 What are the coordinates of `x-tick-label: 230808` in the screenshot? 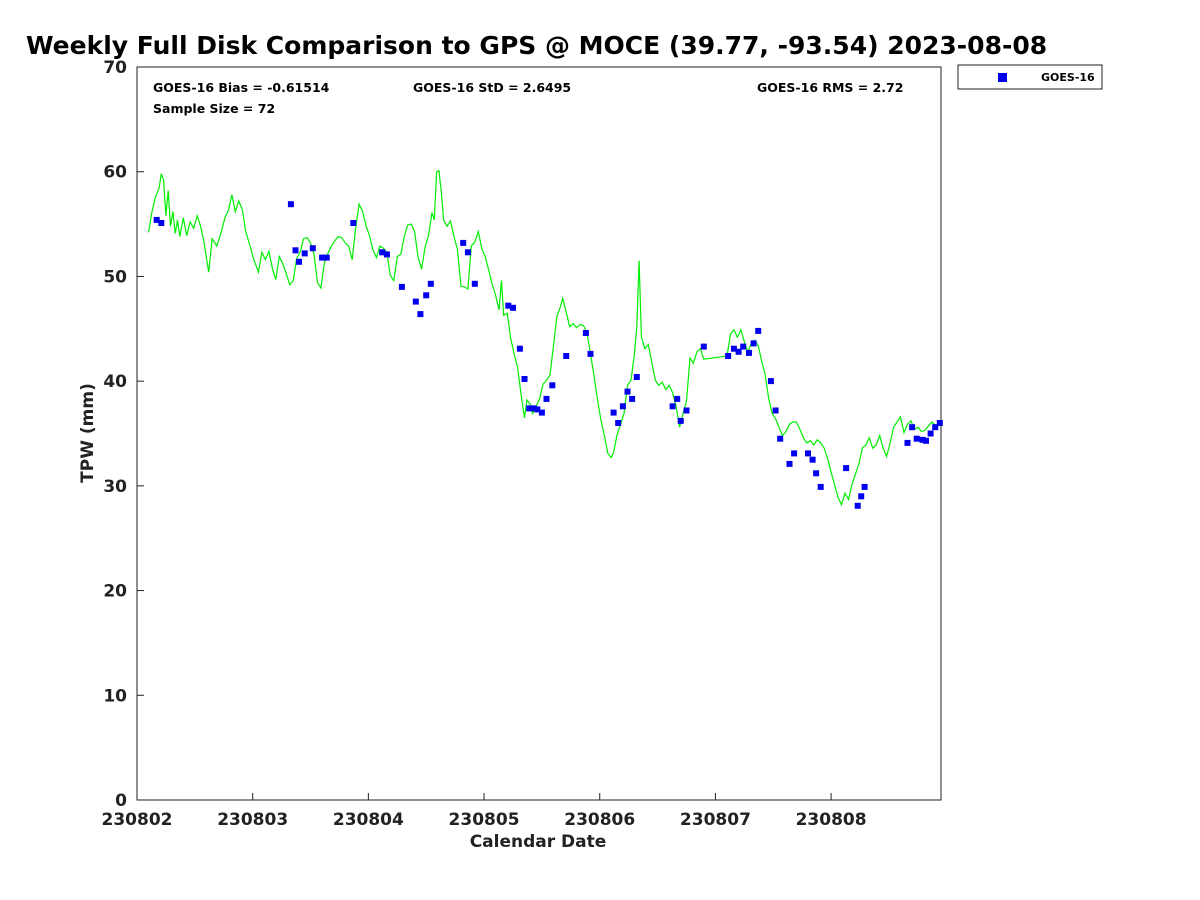 It's located at (831, 820).